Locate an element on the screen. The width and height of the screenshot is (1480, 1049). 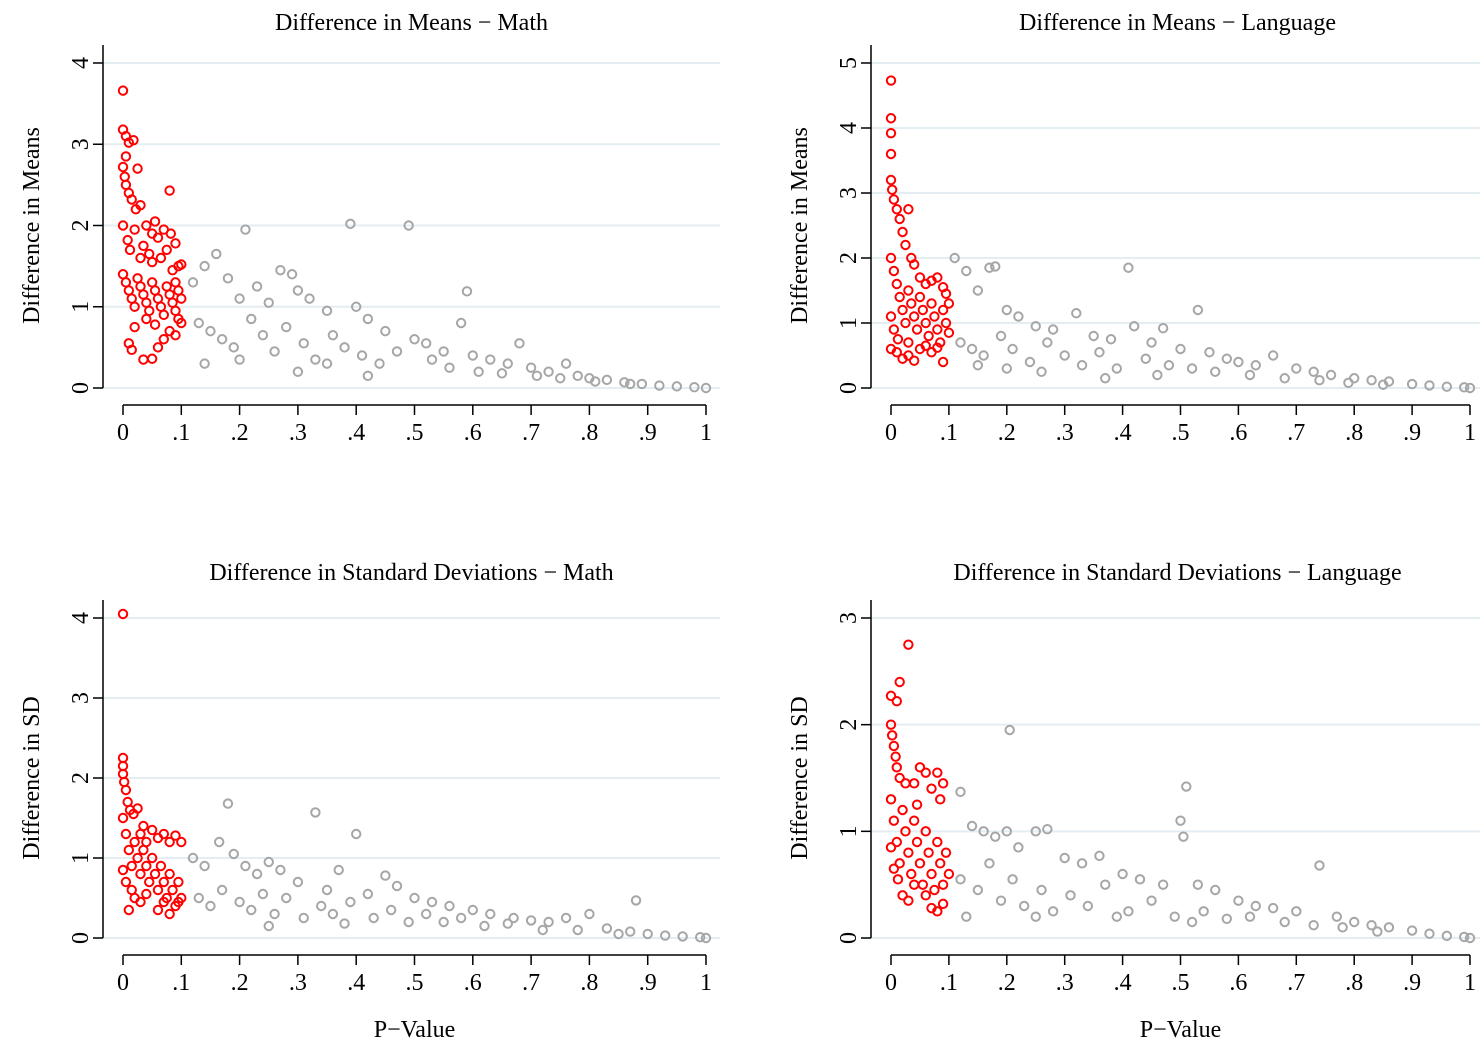
x-tick-label: .4 is located at coordinates (356, 433).